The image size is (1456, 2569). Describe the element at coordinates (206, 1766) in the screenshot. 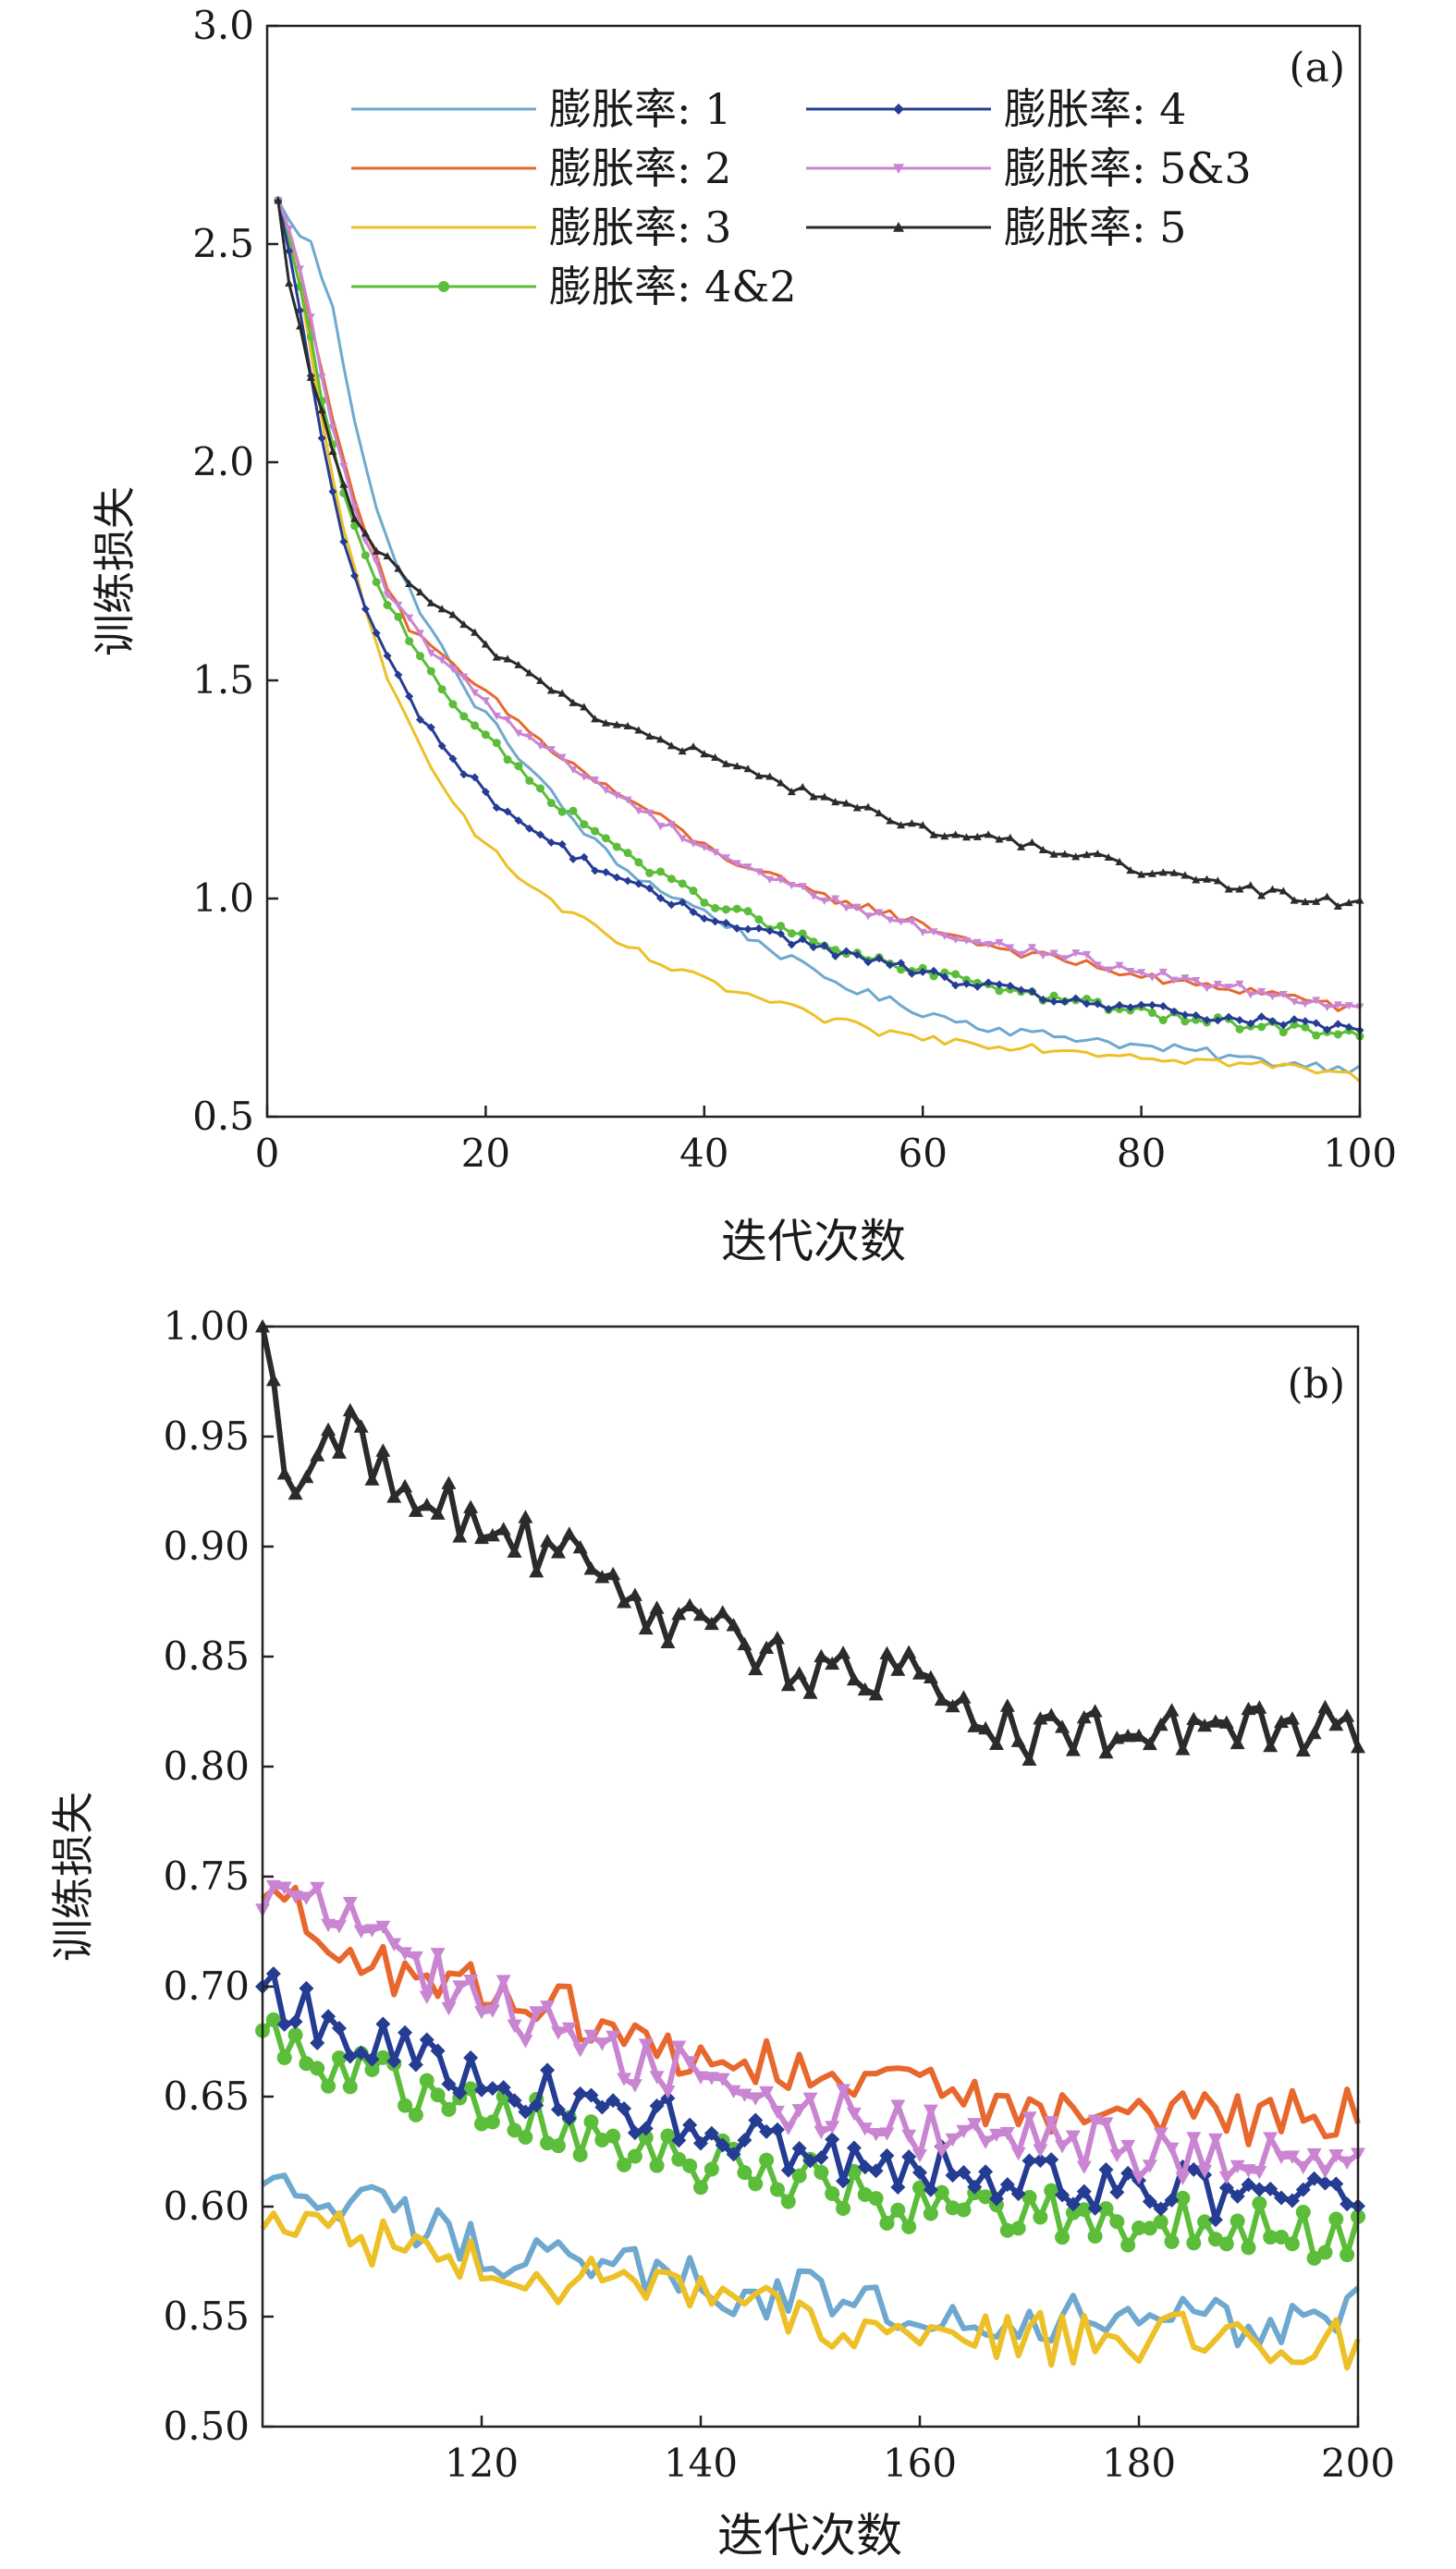

I see `y-tick-label: 0.80` at that location.